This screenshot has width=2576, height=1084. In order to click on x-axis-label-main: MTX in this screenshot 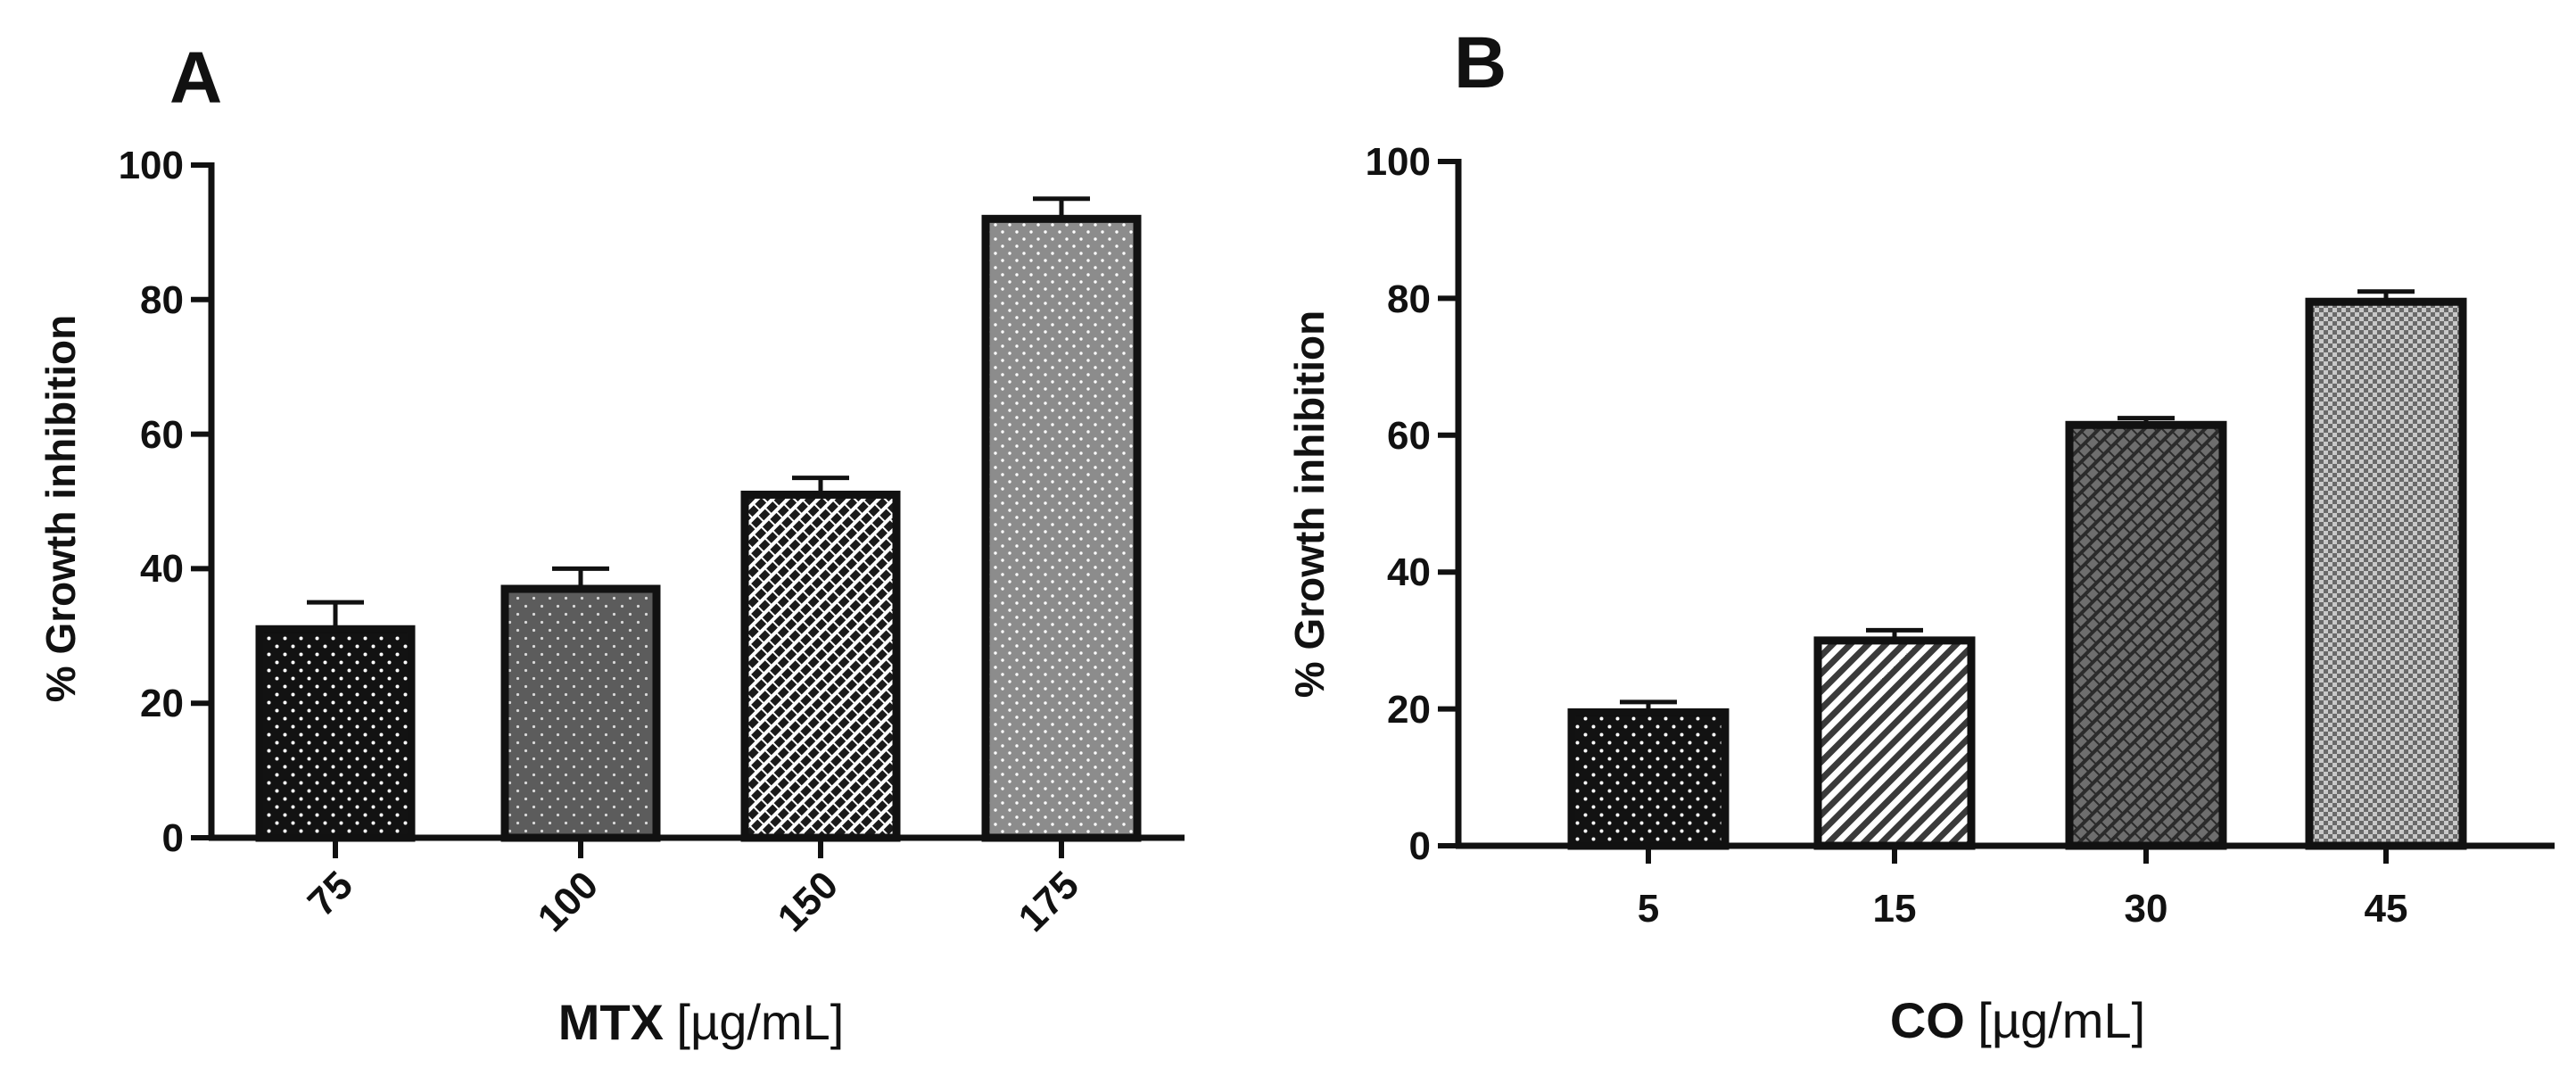, I will do `click(611, 1022)`.